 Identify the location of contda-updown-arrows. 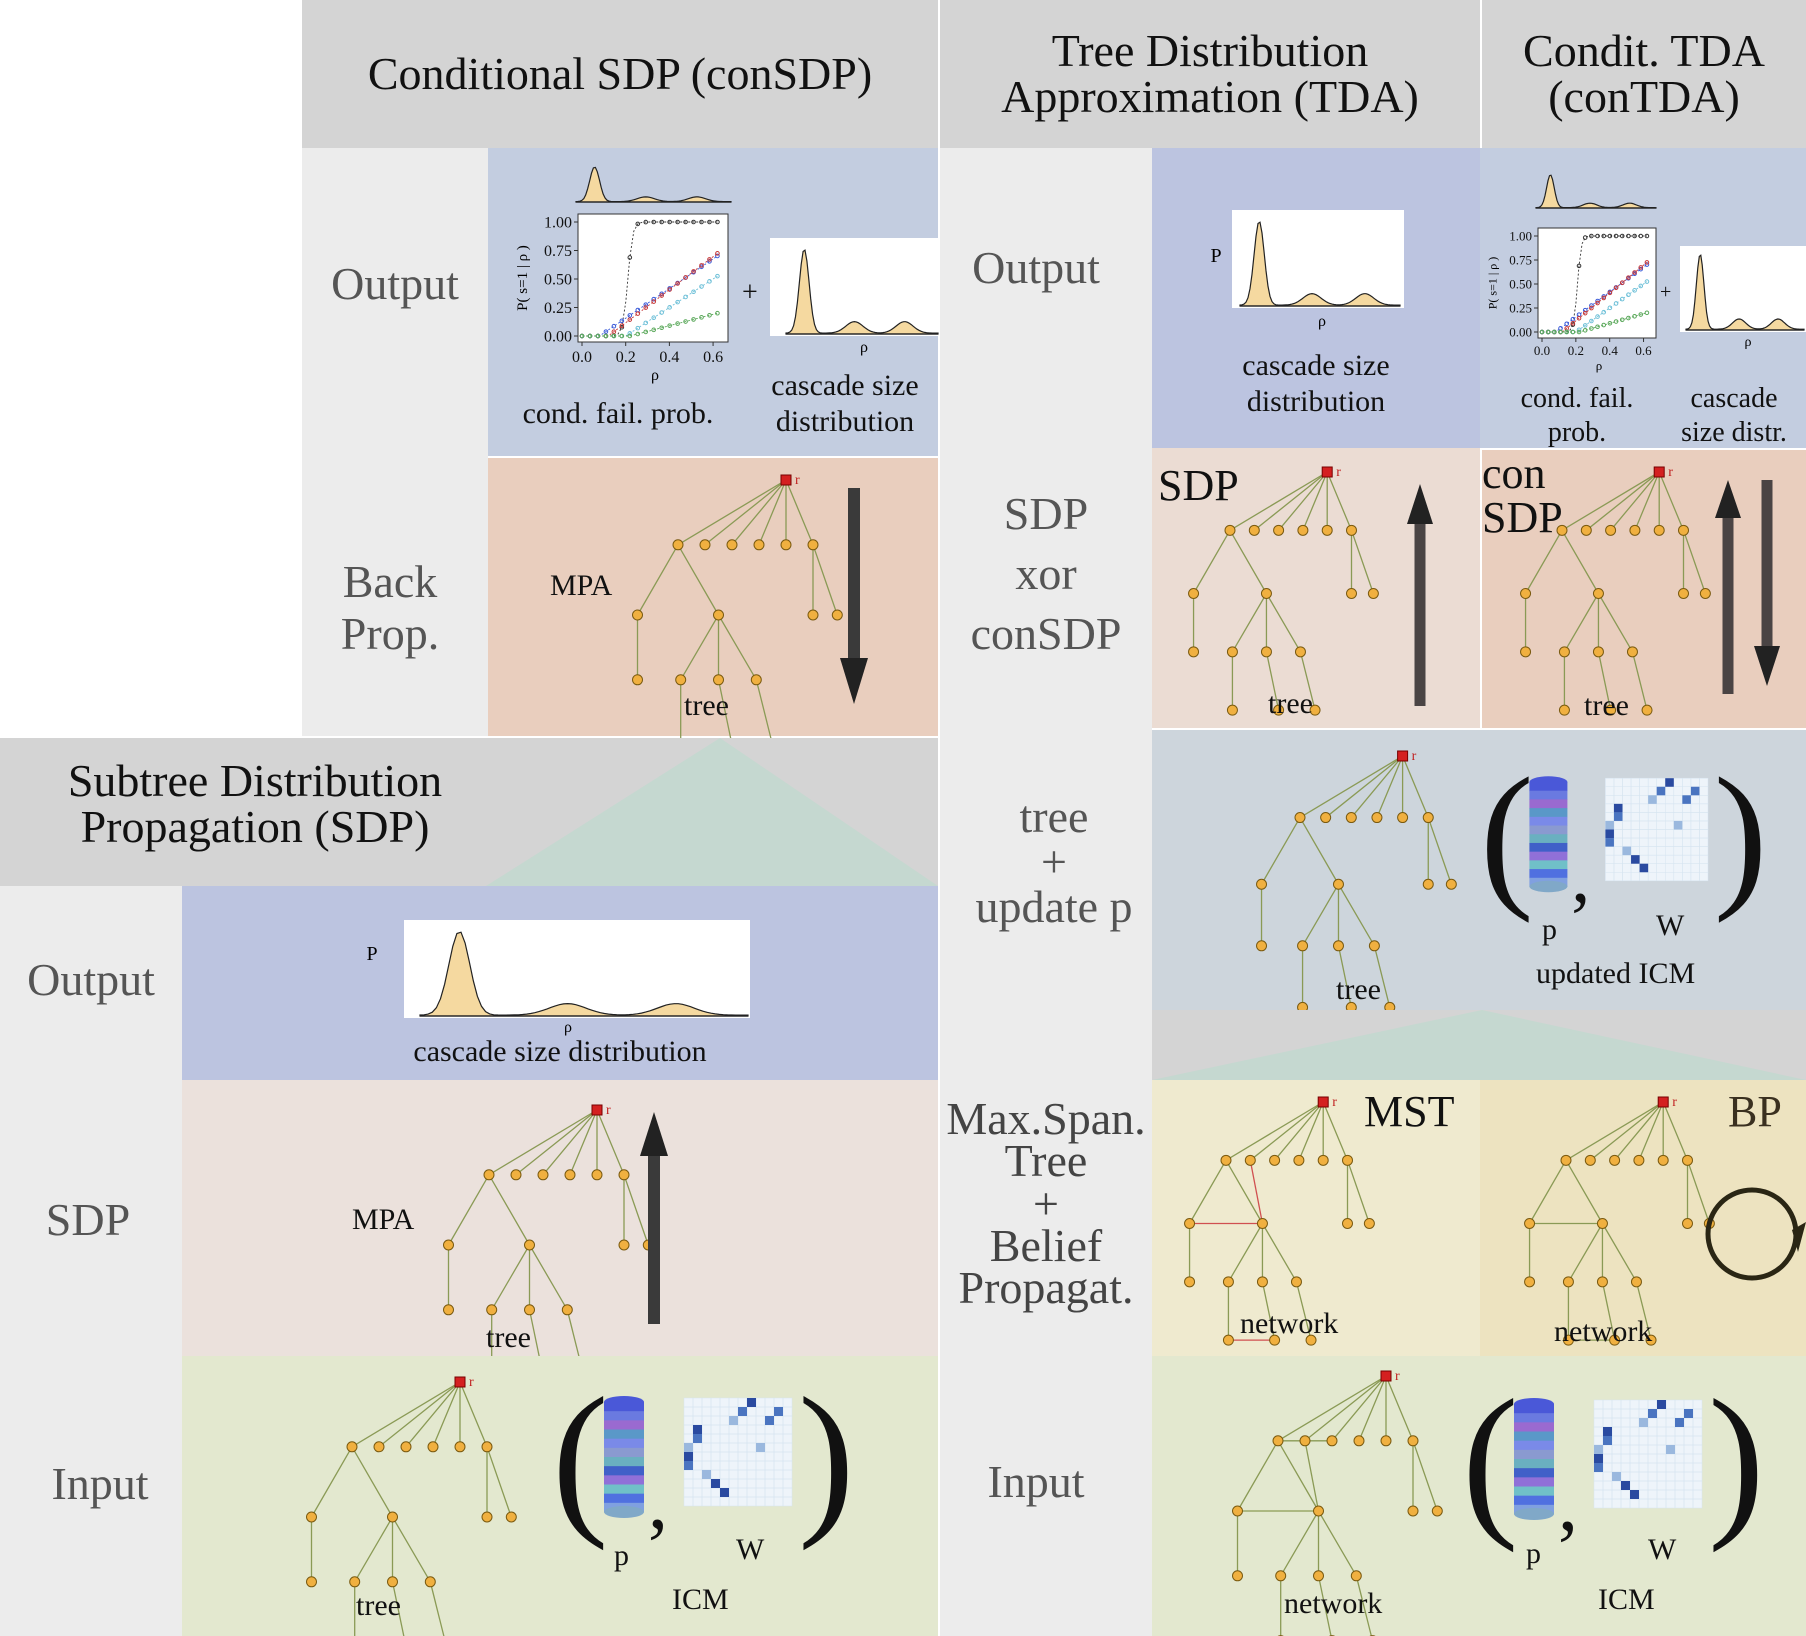
(1747, 587).